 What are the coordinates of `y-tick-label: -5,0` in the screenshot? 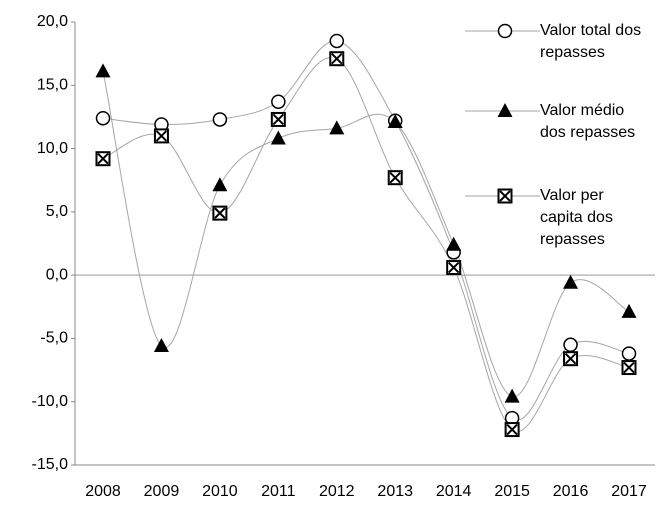 It's located at (54, 338).